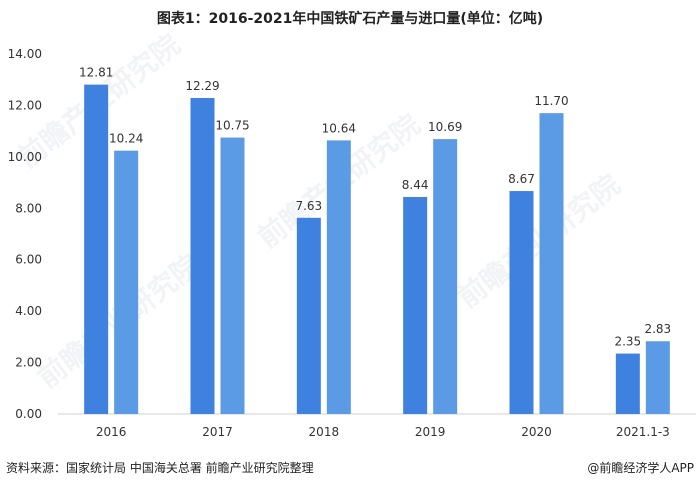  What do you see at coordinates (627, 342) in the screenshot?
I see `data-label: 2.35` at bounding box center [627, 342].